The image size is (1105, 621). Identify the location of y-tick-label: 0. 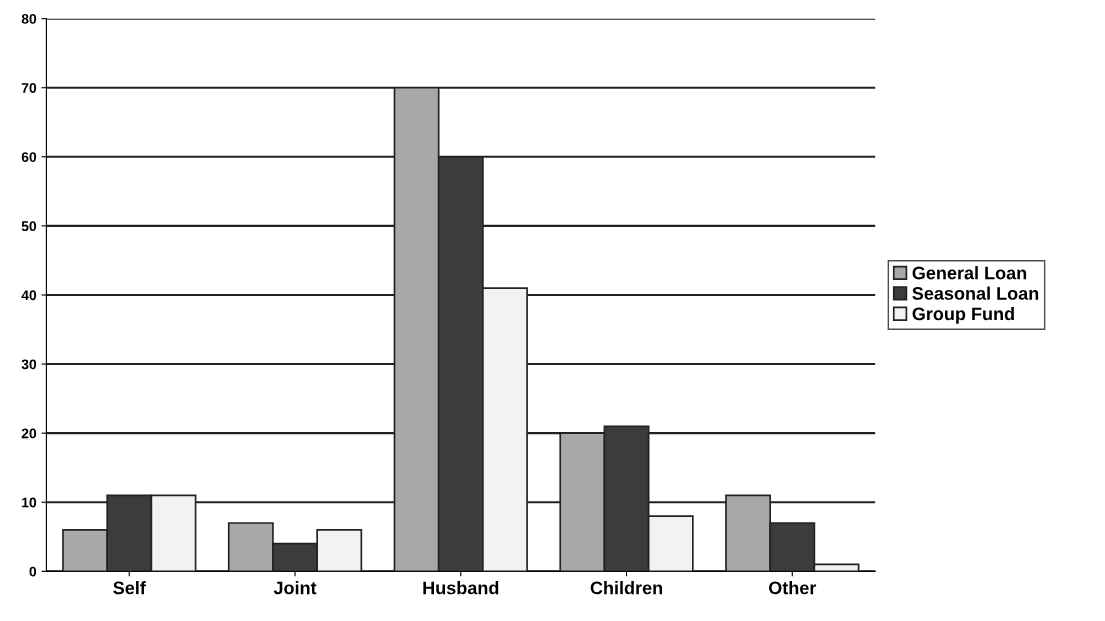
(33, 571).